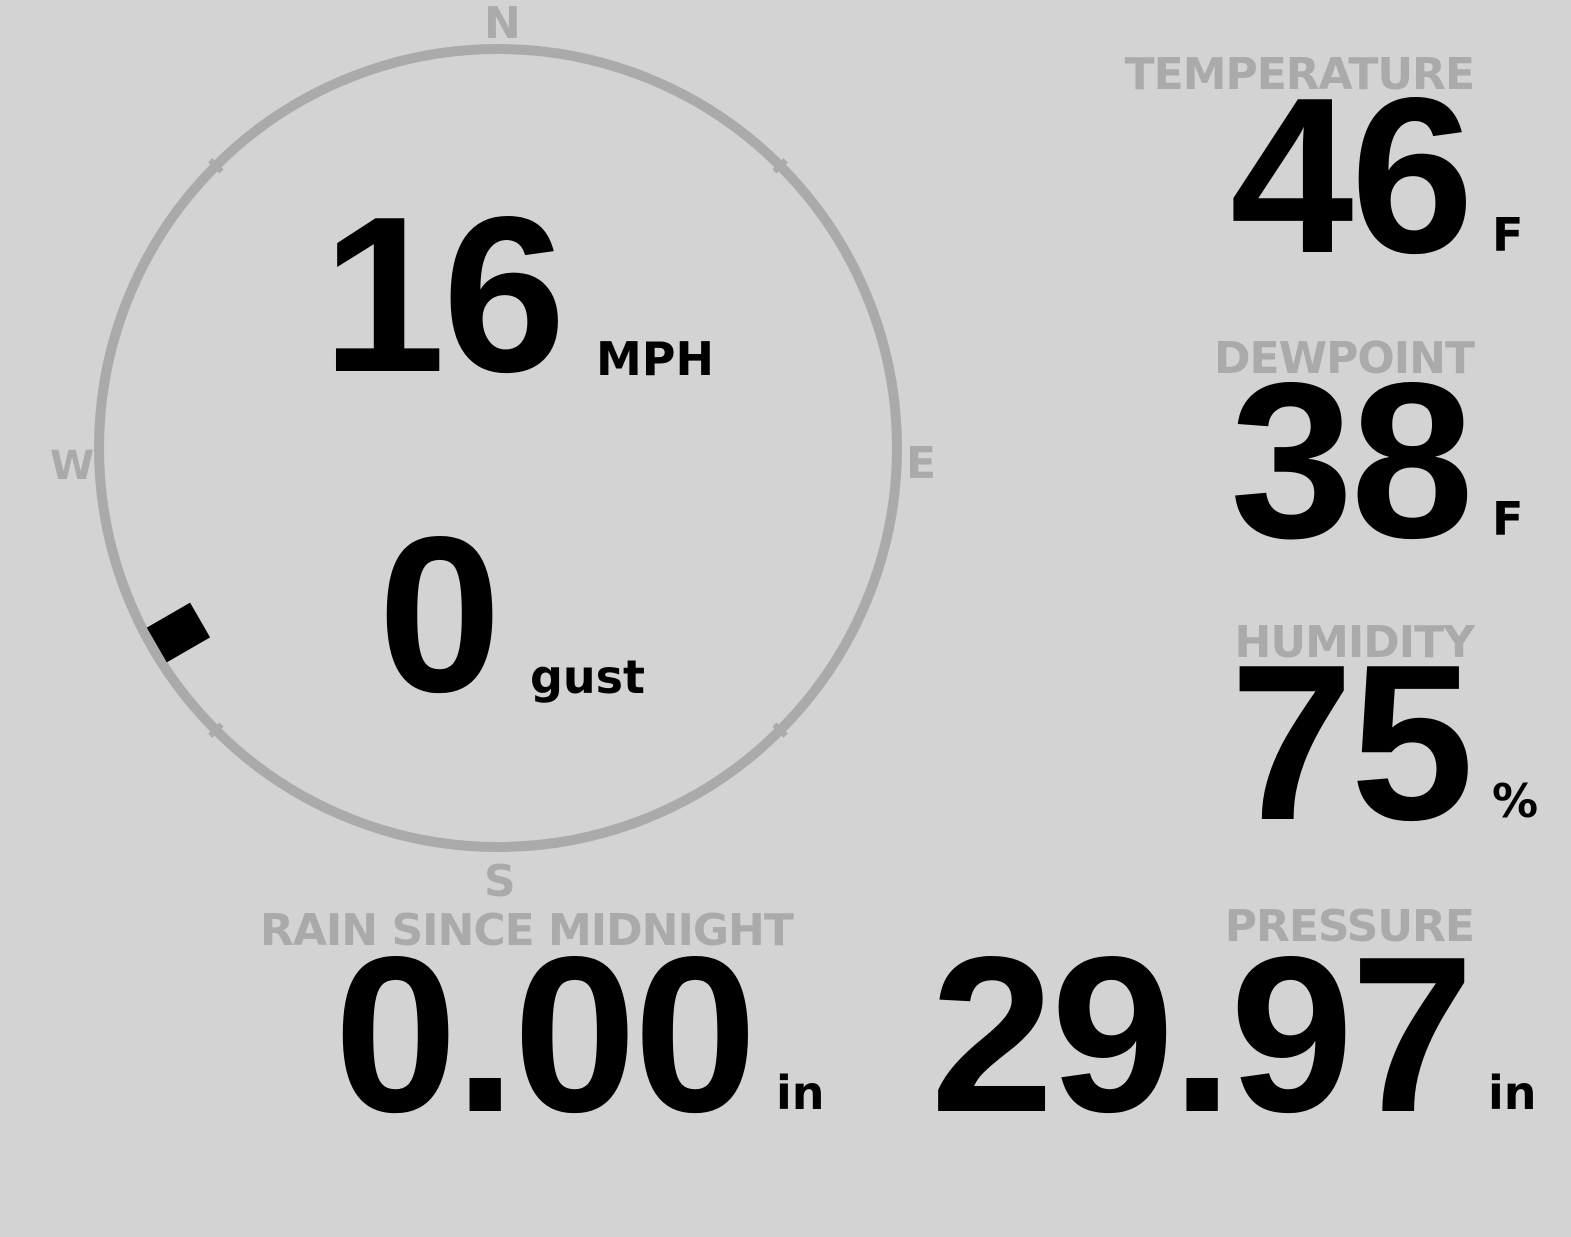 The image size is (1571, 1237). What do you see at coordinates (1344, 358) in the screenshot?
I see `dewpoint-label: DEWPOINT` at bounding box center [1344, 358].